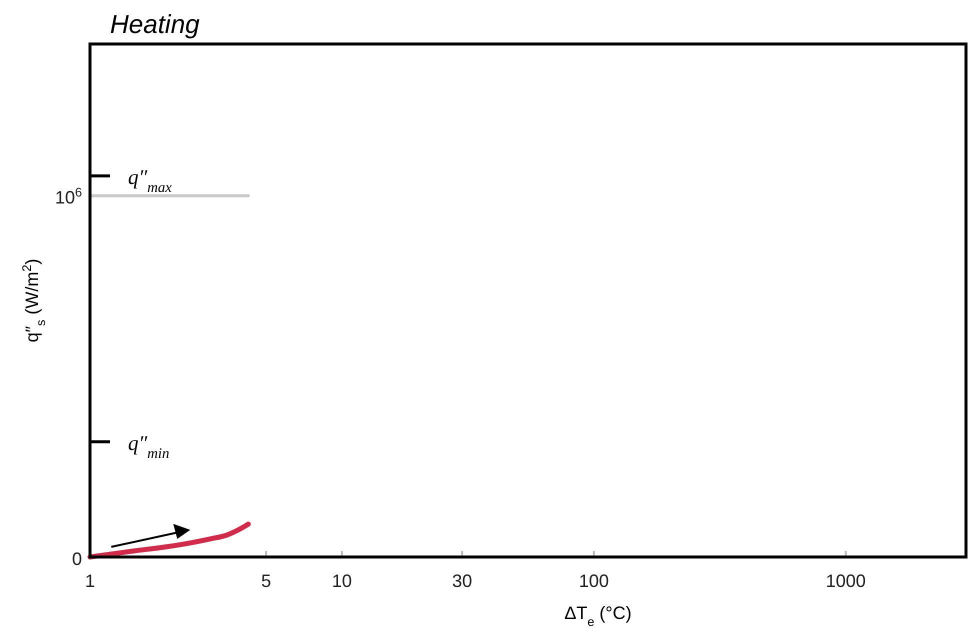 This screenshot has width=969, height=633. What do you see at coordinates (342, 581) in the screenshot?
I see `x-tick-label: 10` at bounding box center [342, 581].